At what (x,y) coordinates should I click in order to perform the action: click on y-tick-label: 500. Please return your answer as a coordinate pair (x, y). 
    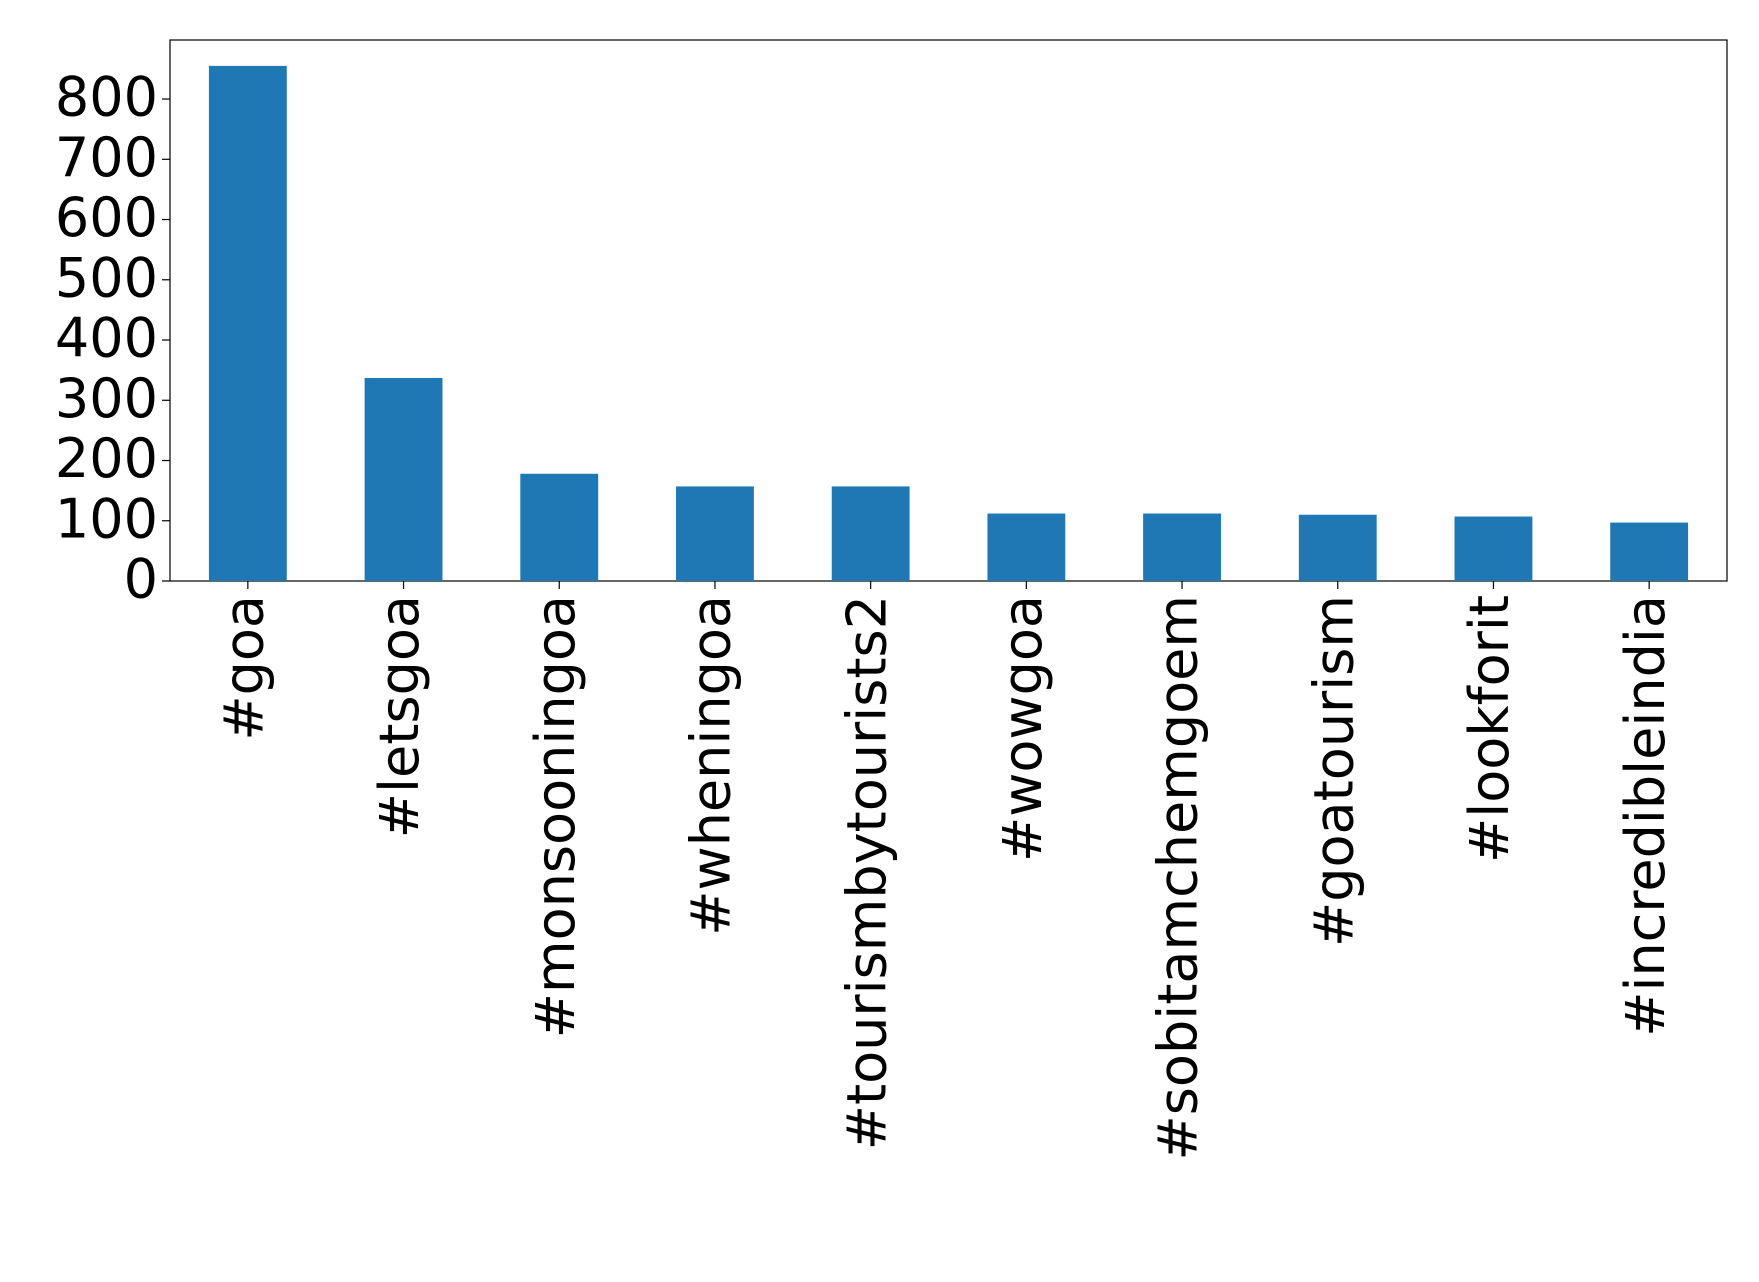
    Looking at the image, I should click on (106, 277).